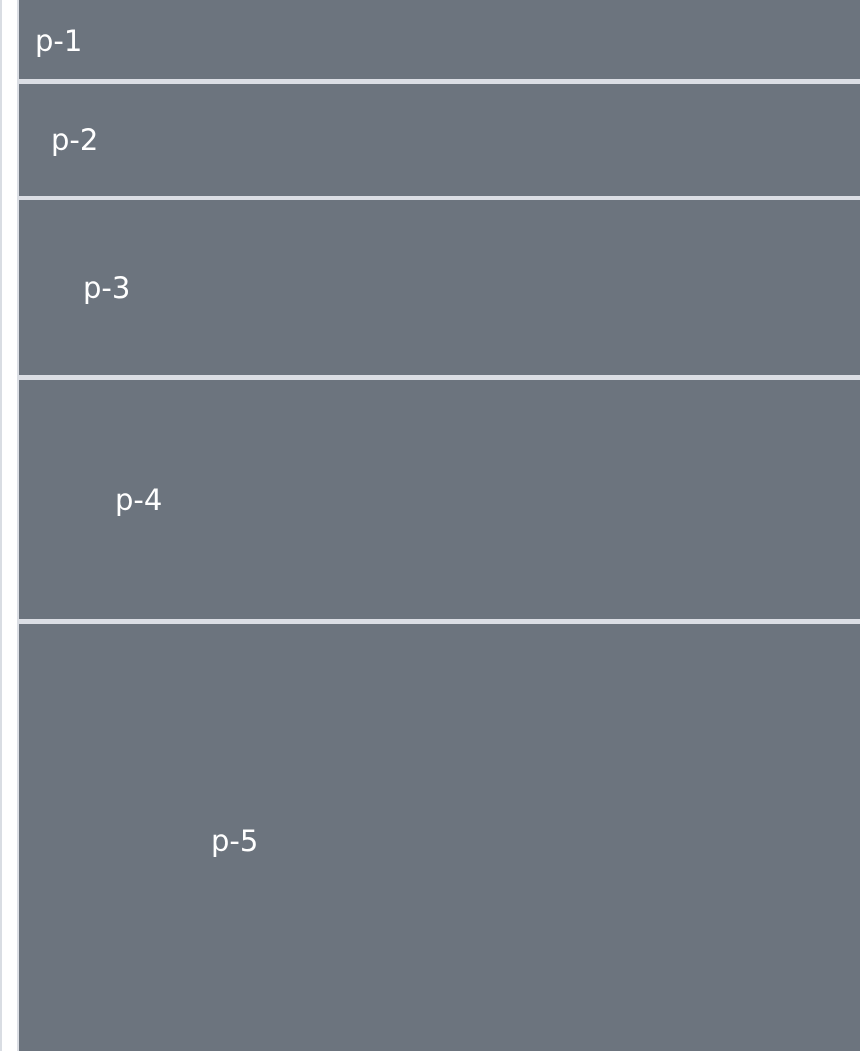 Image resolution: width=860 pixels, height=1051 pixels. Describe the element at coordinates (439, 39) in the screenshot. I see `padding-block-p-1: p-1` at that location.